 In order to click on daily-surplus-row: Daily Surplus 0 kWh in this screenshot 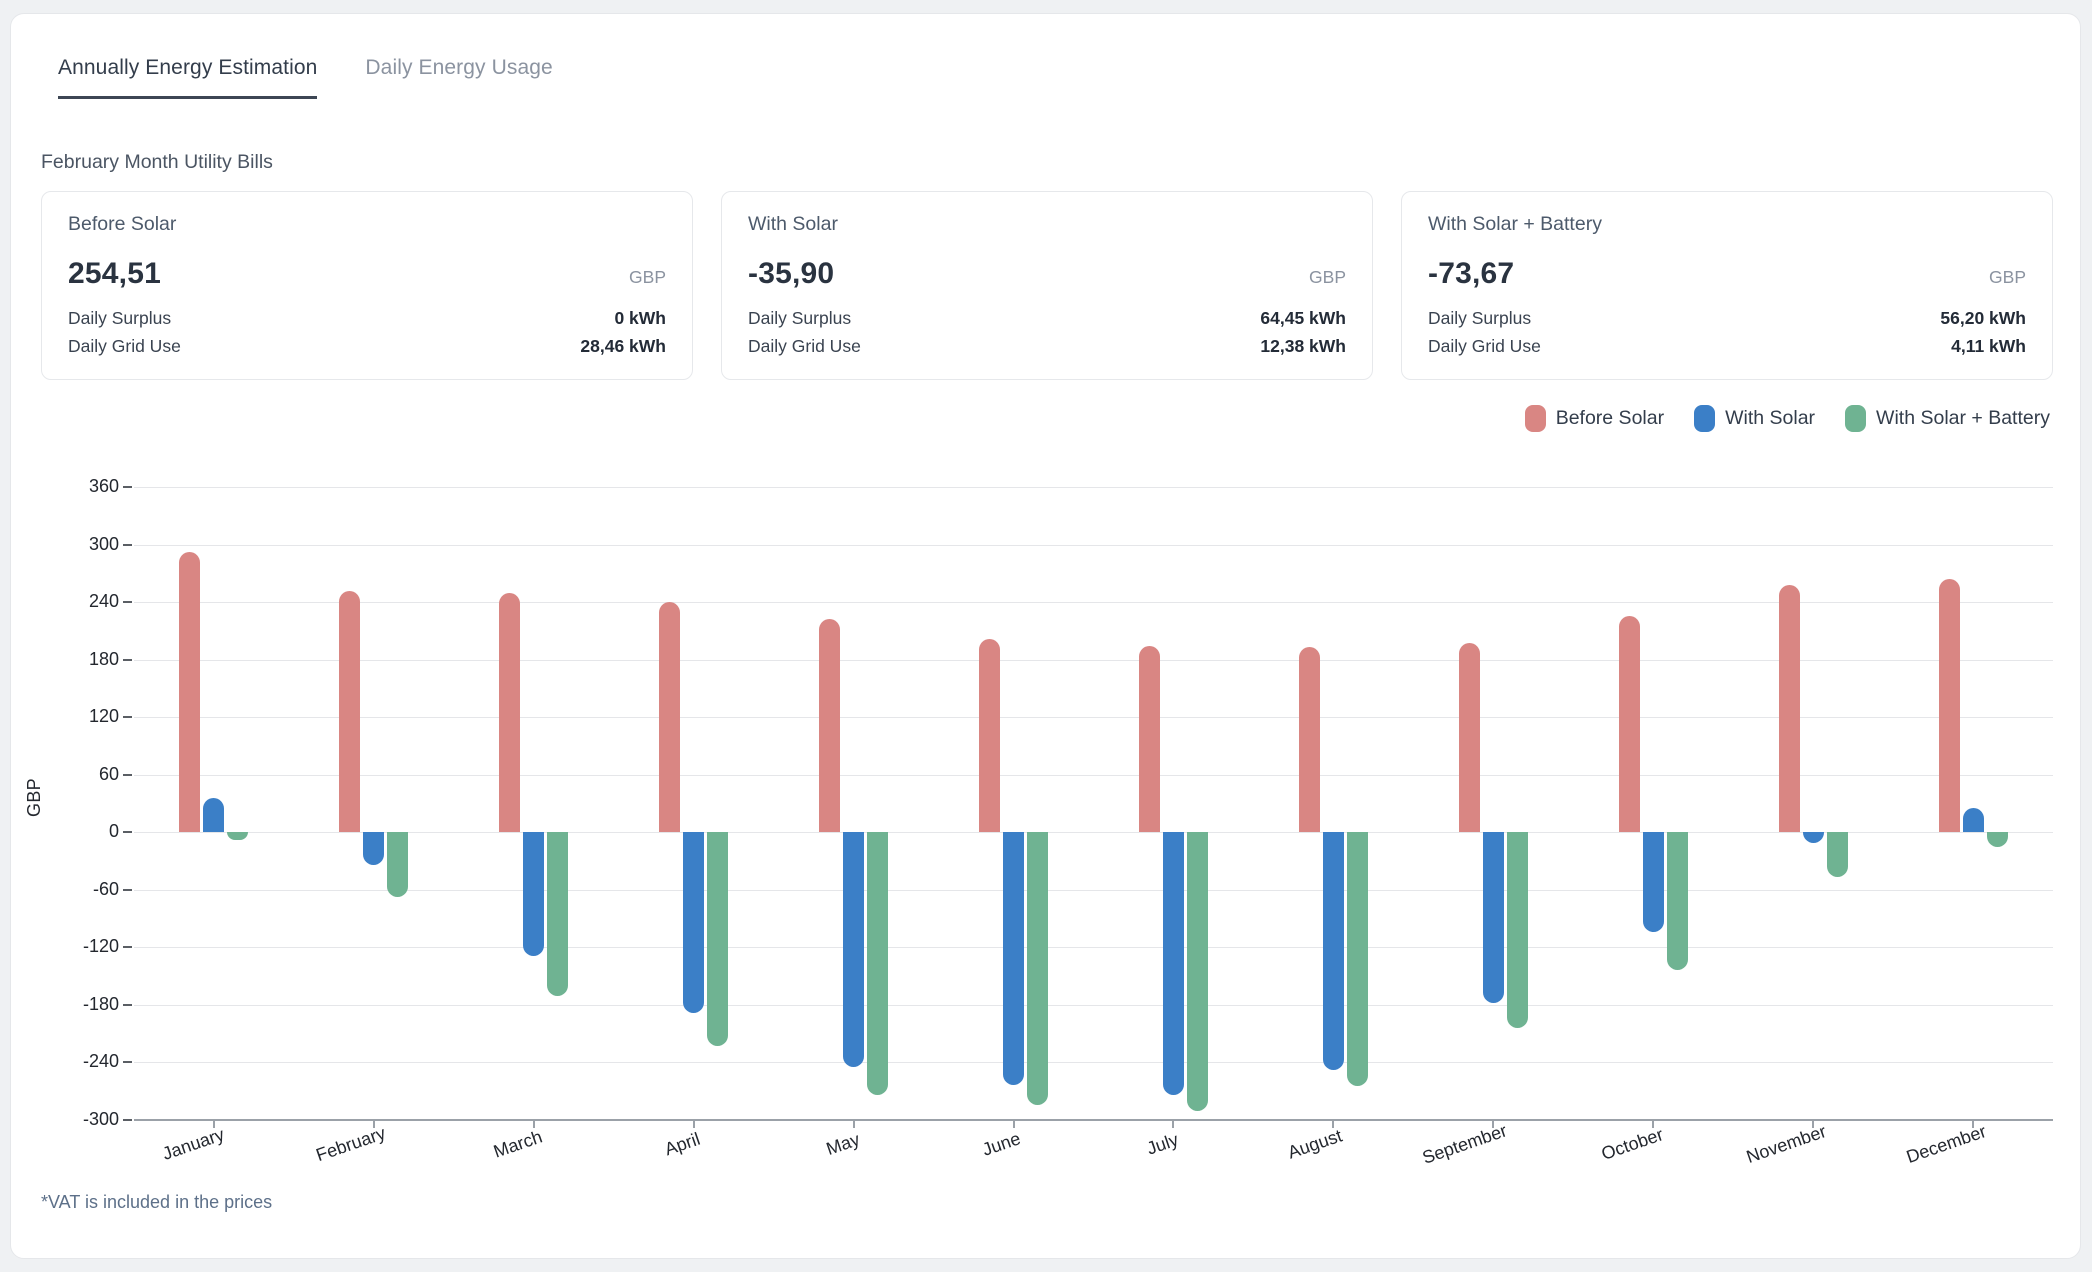, I will do `click(367, 318)`.